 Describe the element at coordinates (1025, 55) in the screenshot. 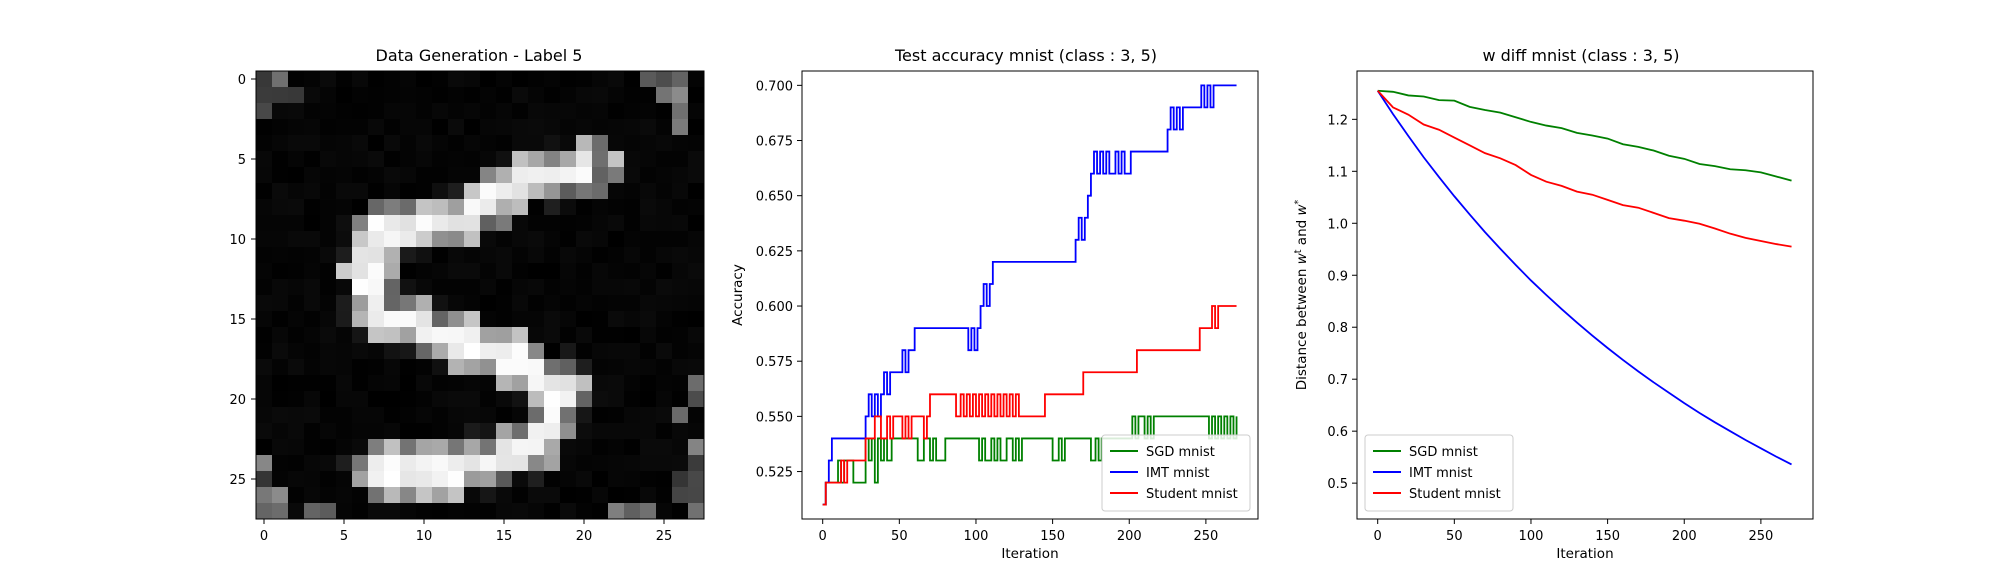

I see `accuracy-title: Test accuracy mnist (class : 3, 5)` at that location.